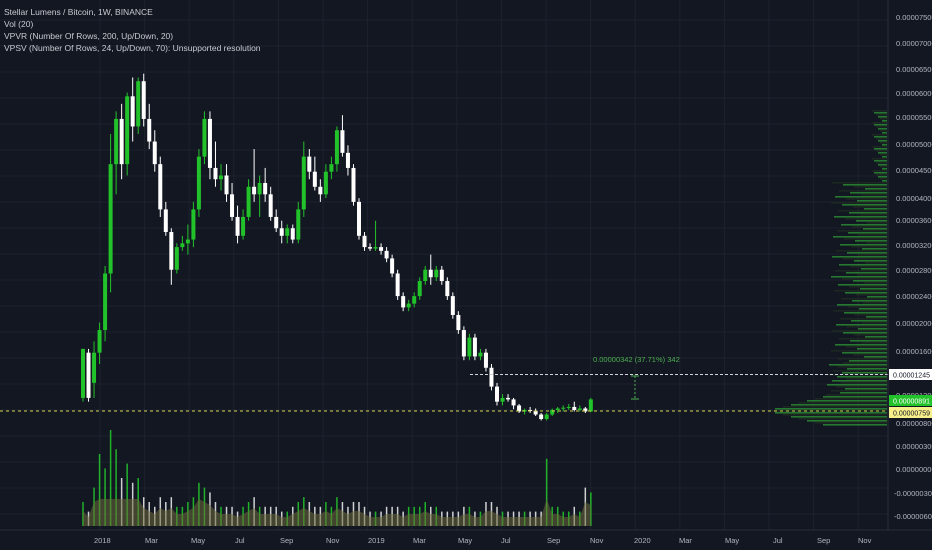 This screenshot has height=550, width=932. I want to click on symbol-title: Stellar Lumens / Bitcoin, 1W, BINANCE, so click(78, 12).